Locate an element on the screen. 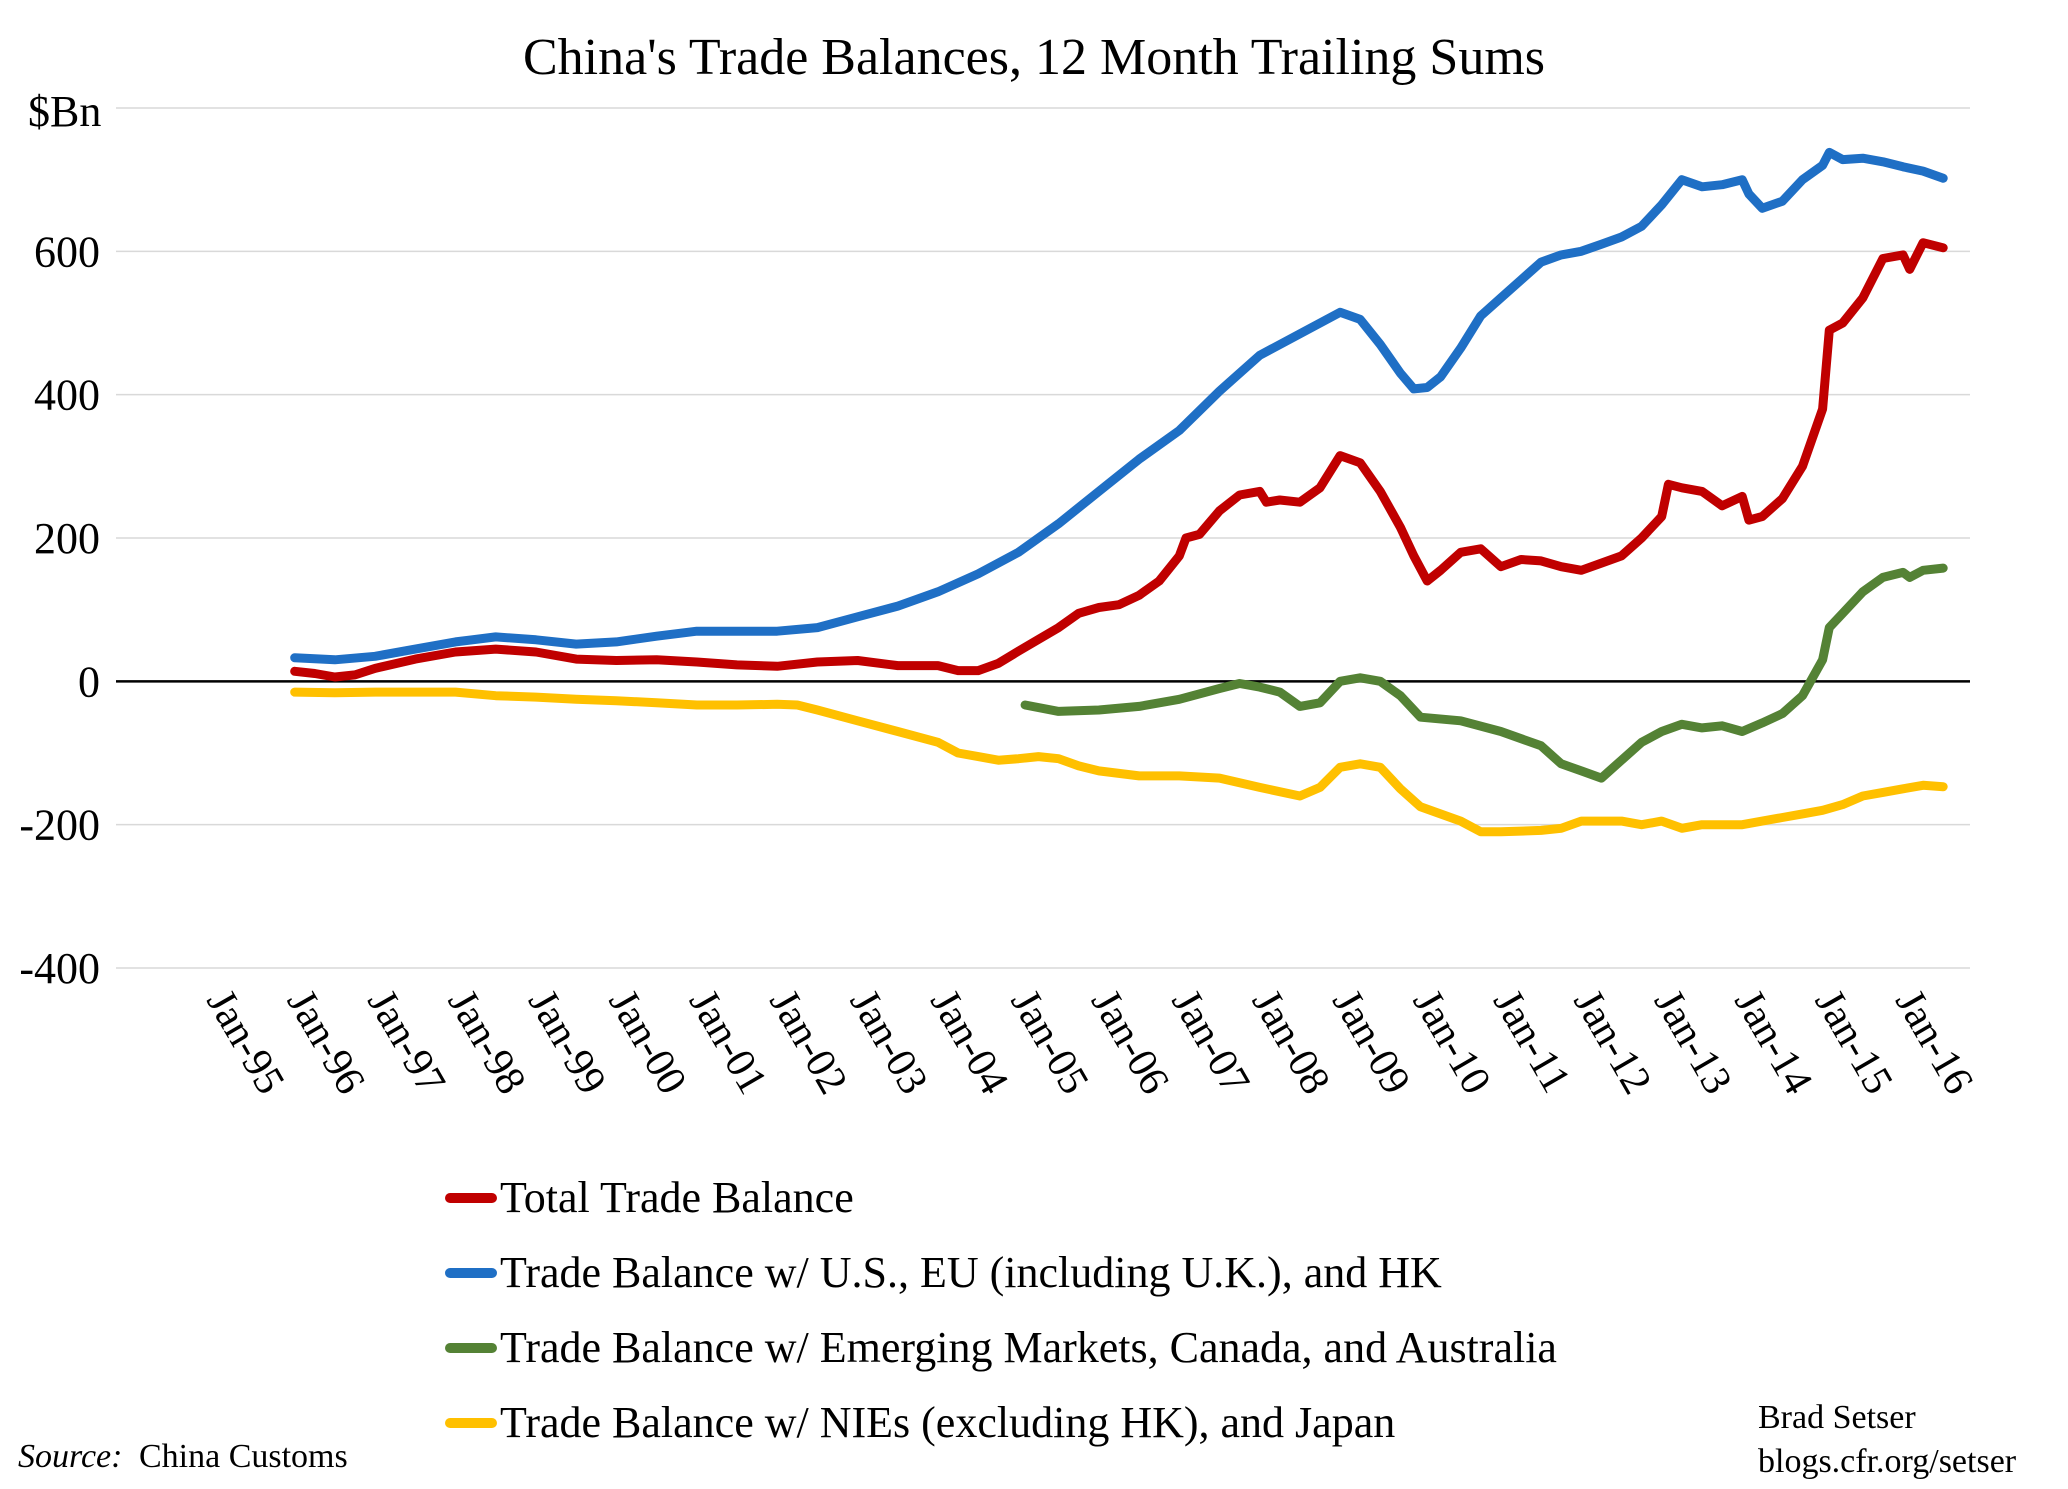  x-tick-label: Jan-04 is located at coordinates (969, 1042).